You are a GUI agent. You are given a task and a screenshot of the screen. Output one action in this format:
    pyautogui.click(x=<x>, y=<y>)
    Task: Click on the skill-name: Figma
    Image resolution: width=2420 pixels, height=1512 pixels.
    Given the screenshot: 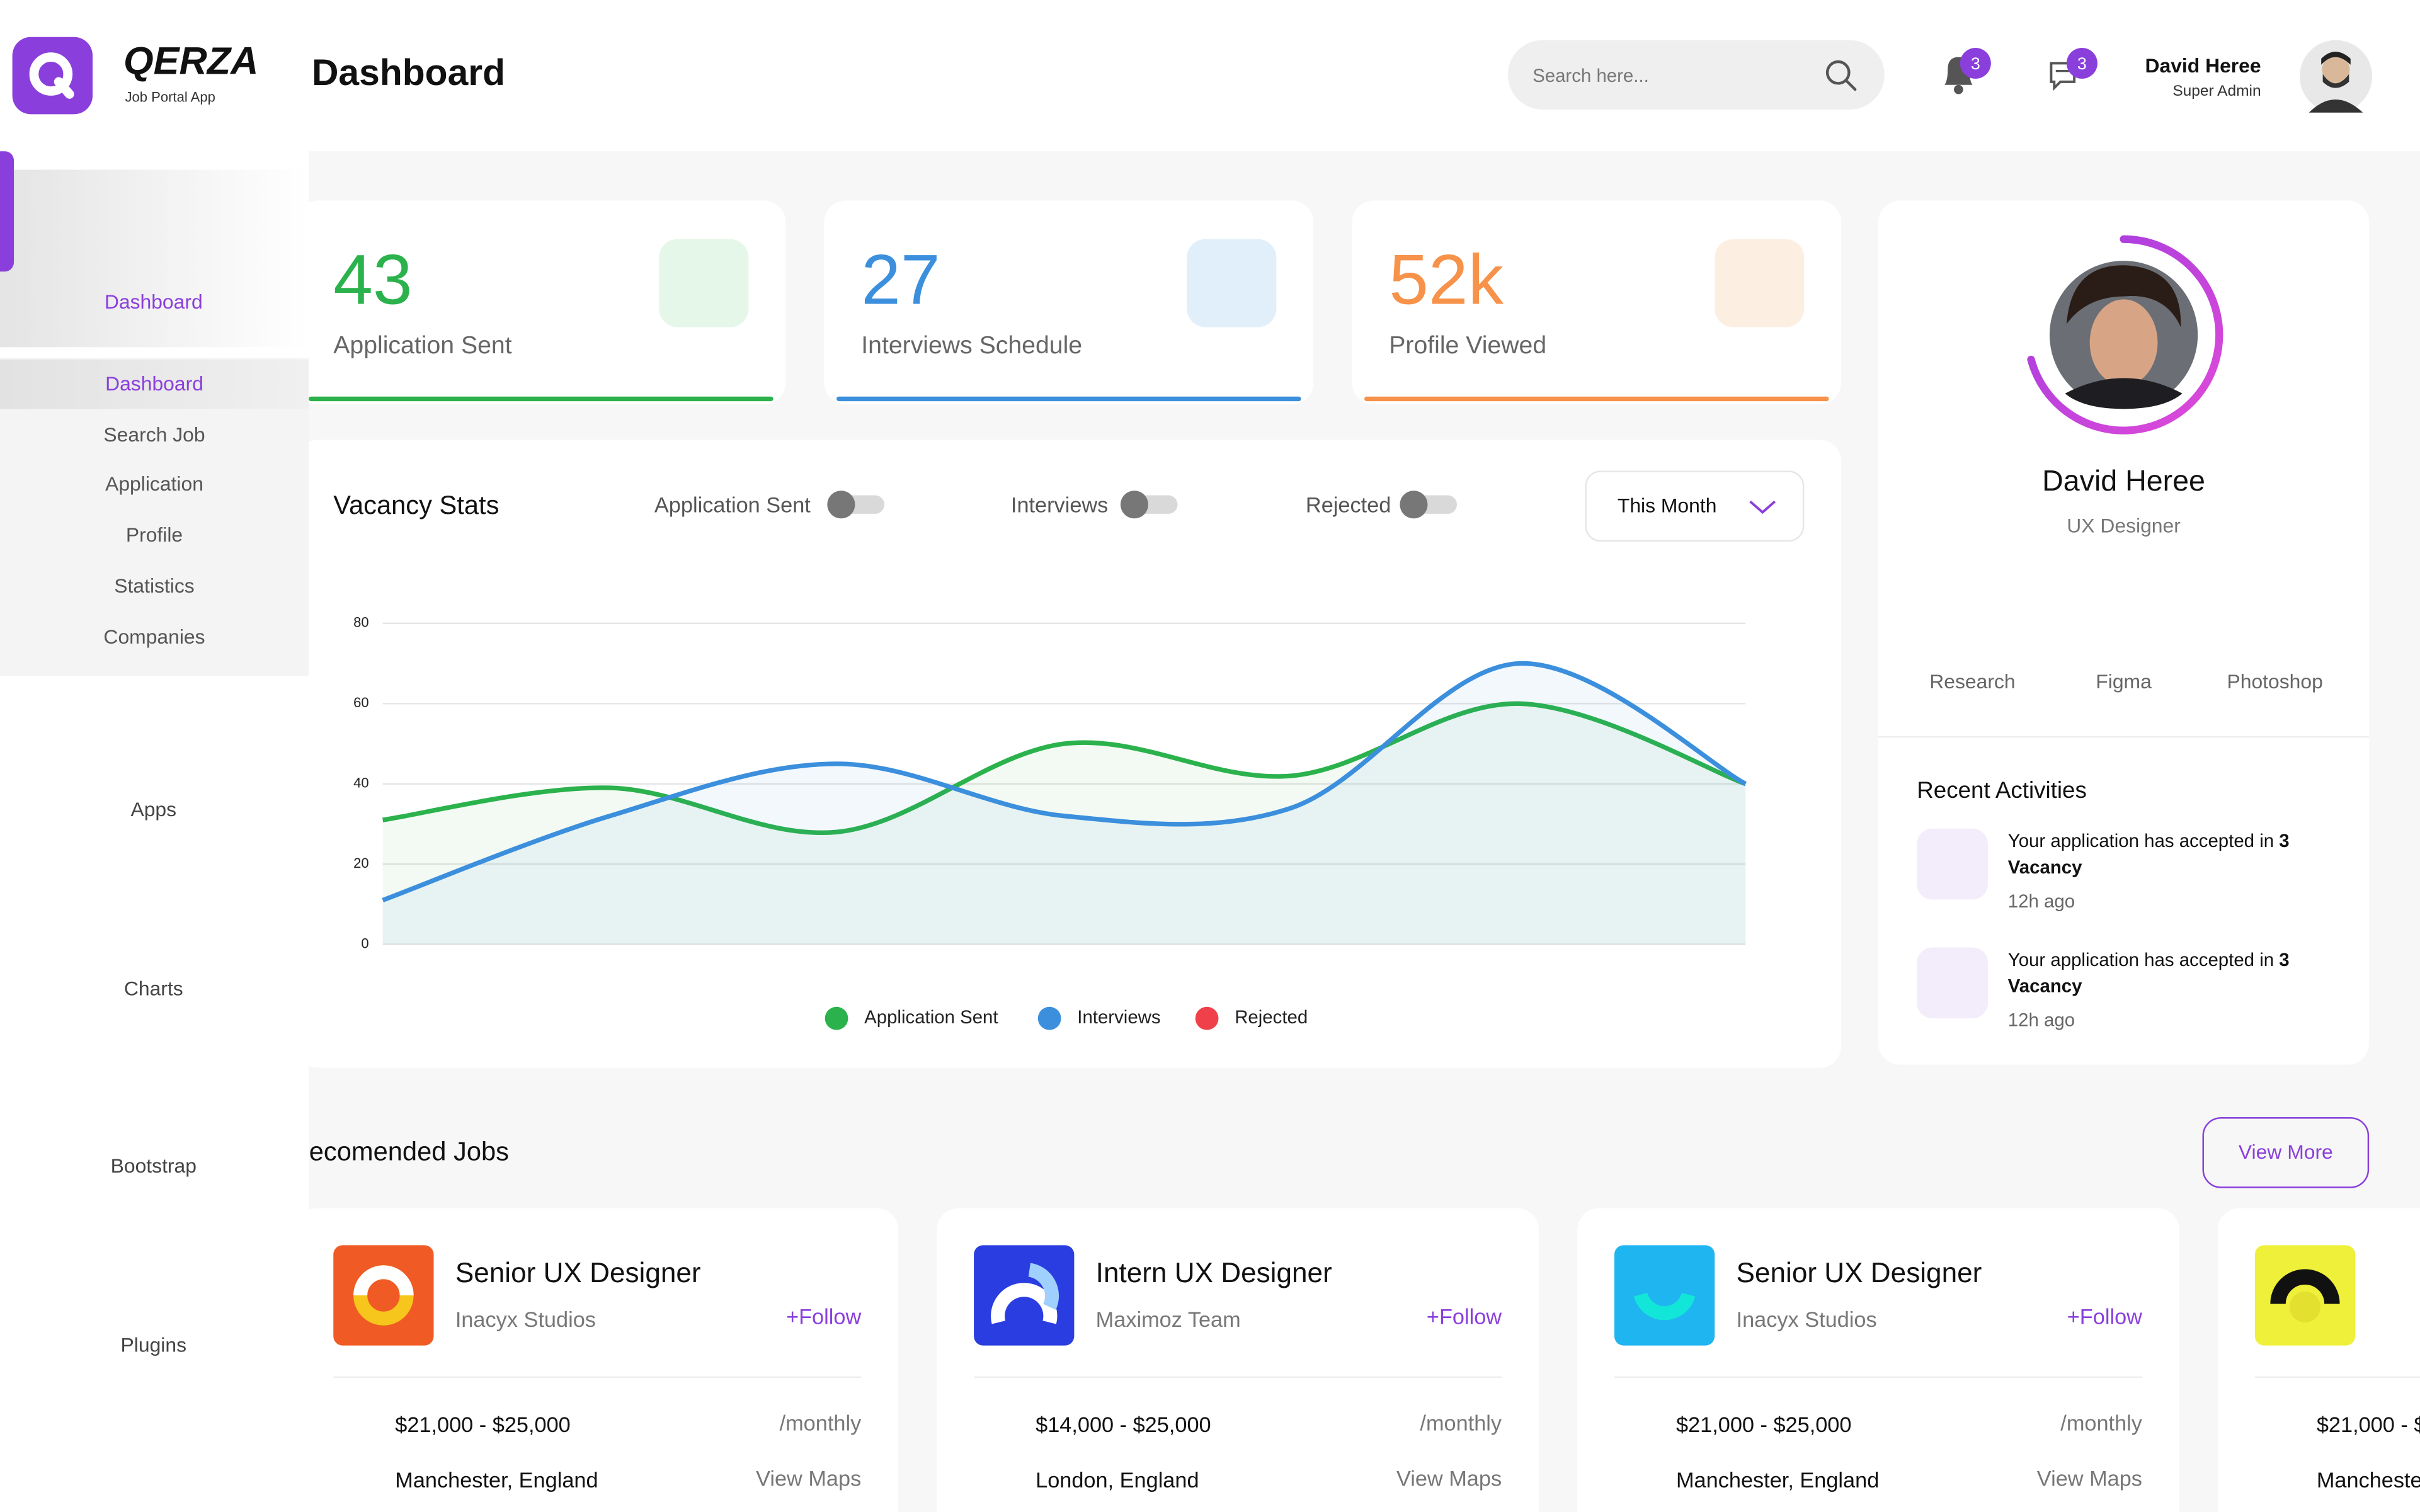 What is the action you would take?
    pyautogui.click(x=2124, y=681)
    